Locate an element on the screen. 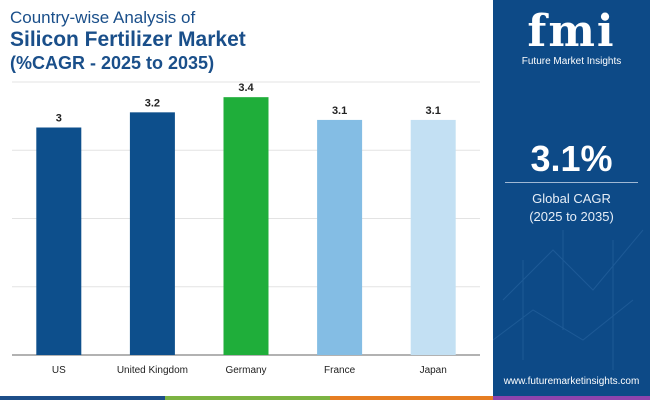  bar-france is located at coordinates (340, 237).